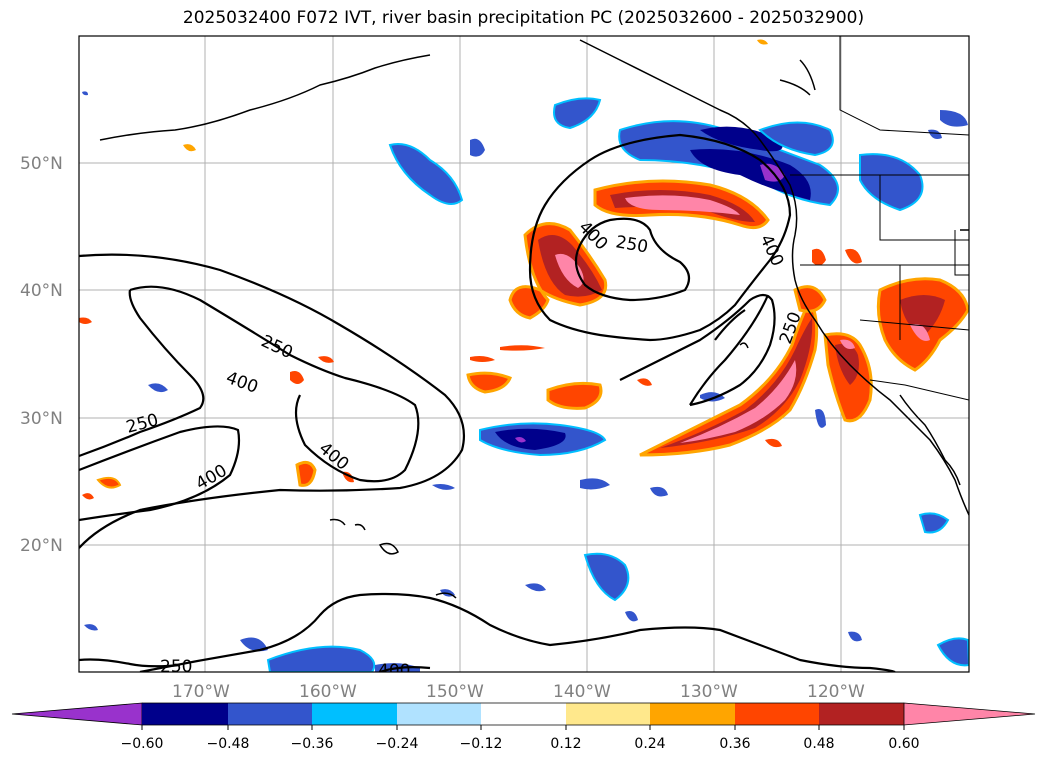 The width and height of the screenshot is (1047, 765). Describe the element at coordinates (312, 744) in the screenshot. I see `colorbar-tick-label: −0.36` at that location.